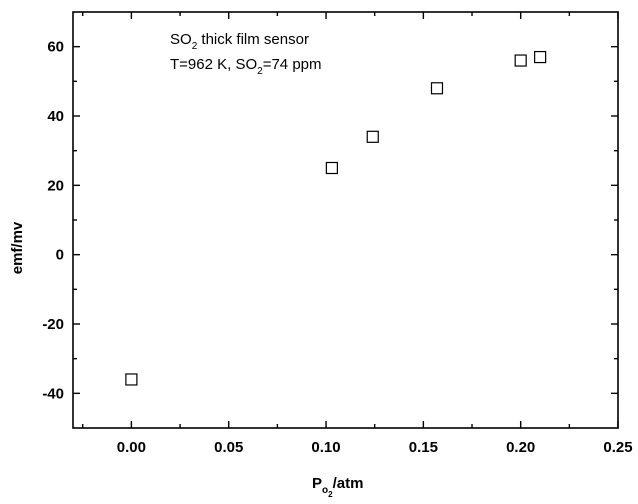 Image resolution: width=638 pixels, height=504 pixels. I want to click on x-tick-label: 0.20, so click(520, 447).